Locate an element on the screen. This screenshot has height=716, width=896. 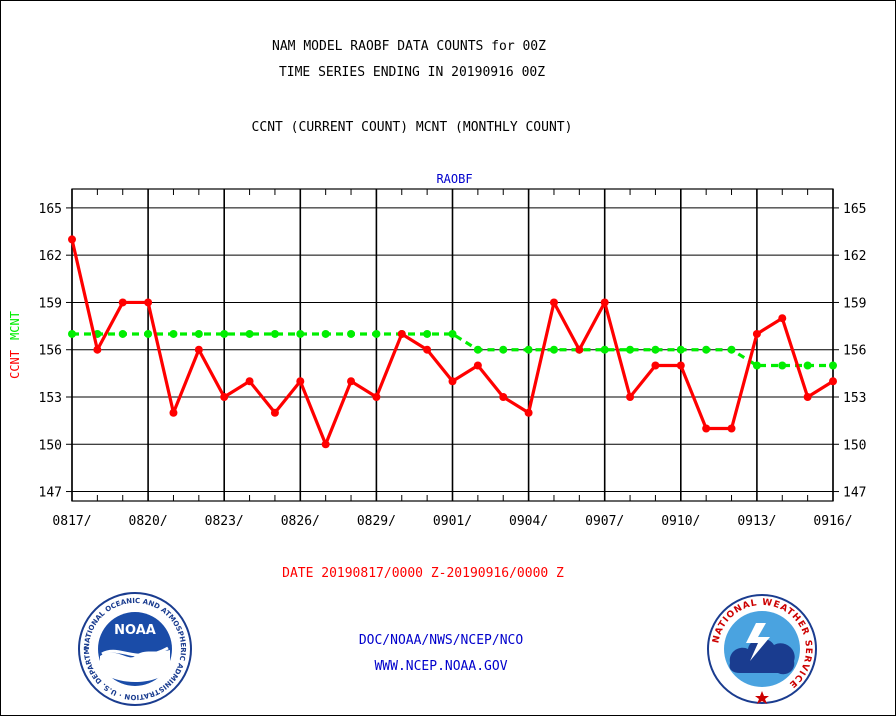
y-tick-label-right: 165 is located at coordinates (854, 209).